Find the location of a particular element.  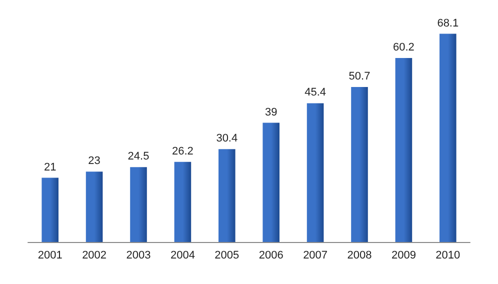

x-tick-label: 2003 is located at coordinates (138, 256).